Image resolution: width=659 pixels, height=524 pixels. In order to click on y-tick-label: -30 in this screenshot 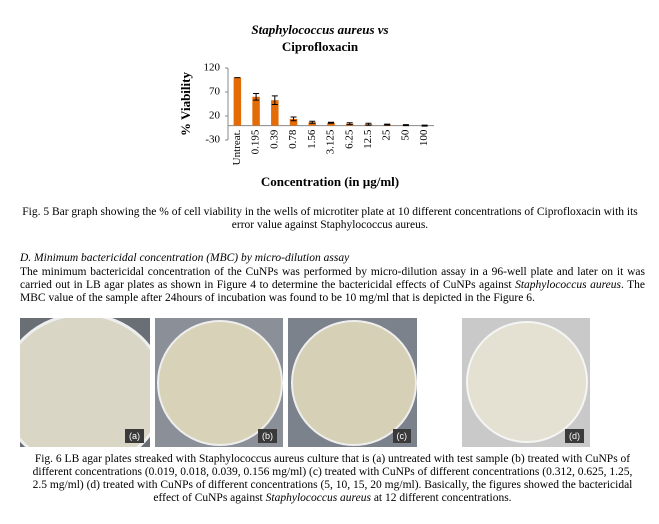, I will do `click(212, 140)`.